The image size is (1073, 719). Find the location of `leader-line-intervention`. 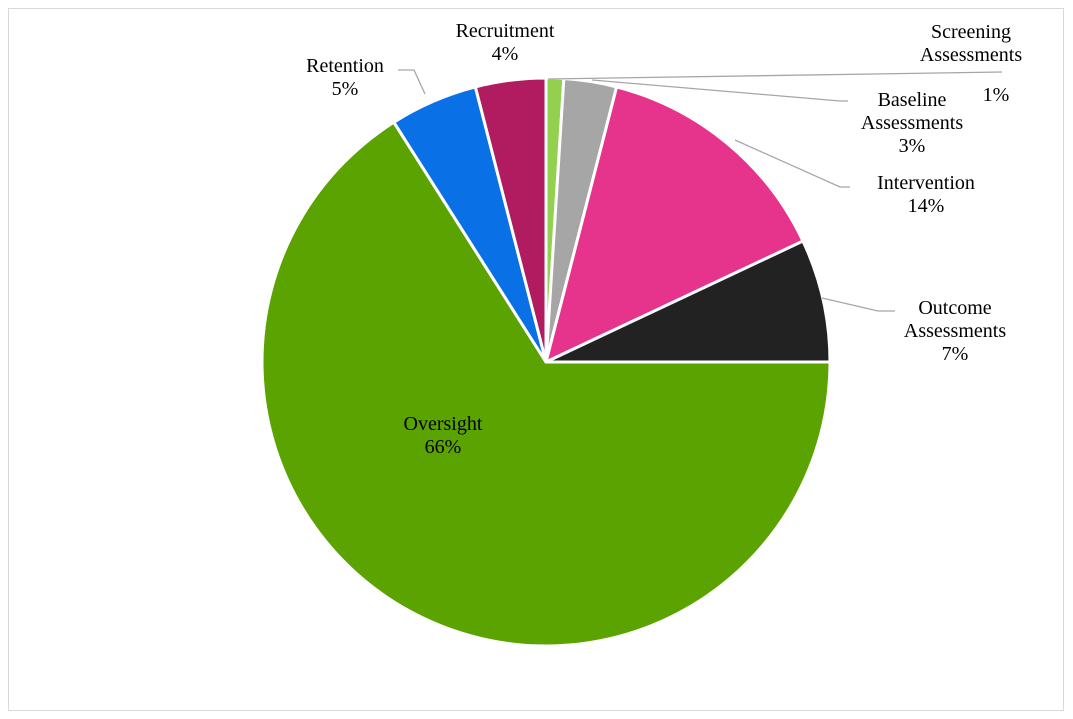

leader-line-intervention is located at coordinates (792, 163).